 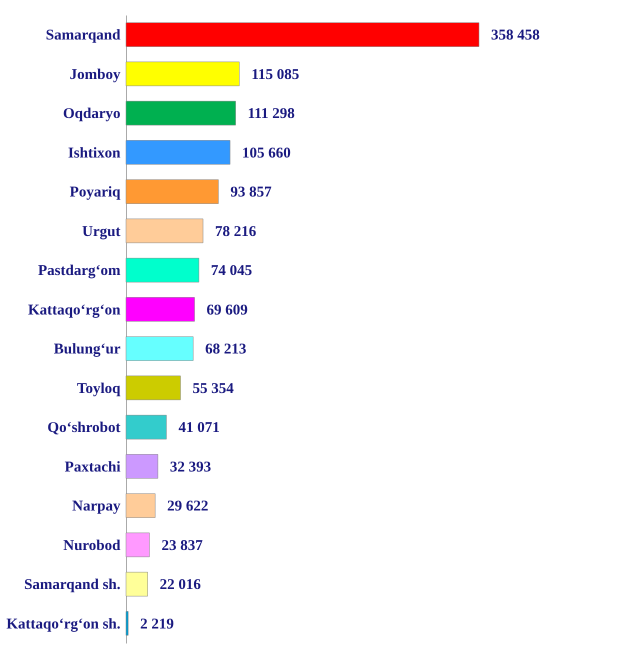 What do you see at coordinates (236, 232) in the screenshot?
I see `data-label: 78 216` at bounding box center [236, 232].